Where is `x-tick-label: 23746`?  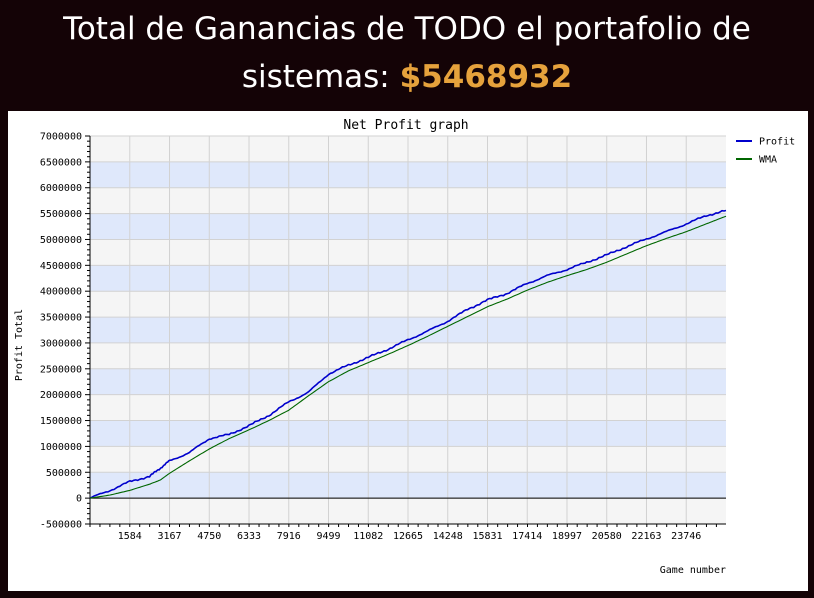 x-tick-label: 23746 is located at coordinates (686, 536).